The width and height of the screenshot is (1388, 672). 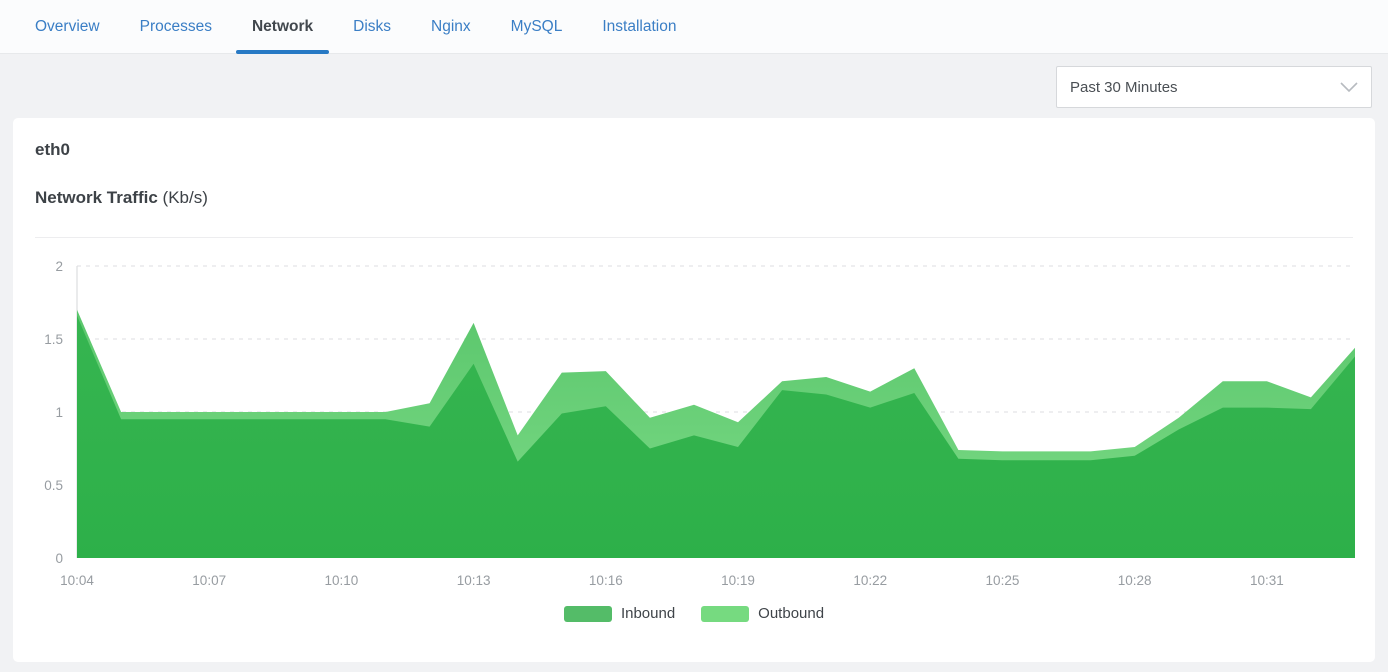 What do you see at coordinates (342, 580) in the screenshot?
I see `x-tick-label: 10:10` at bounding box center [342, 580].